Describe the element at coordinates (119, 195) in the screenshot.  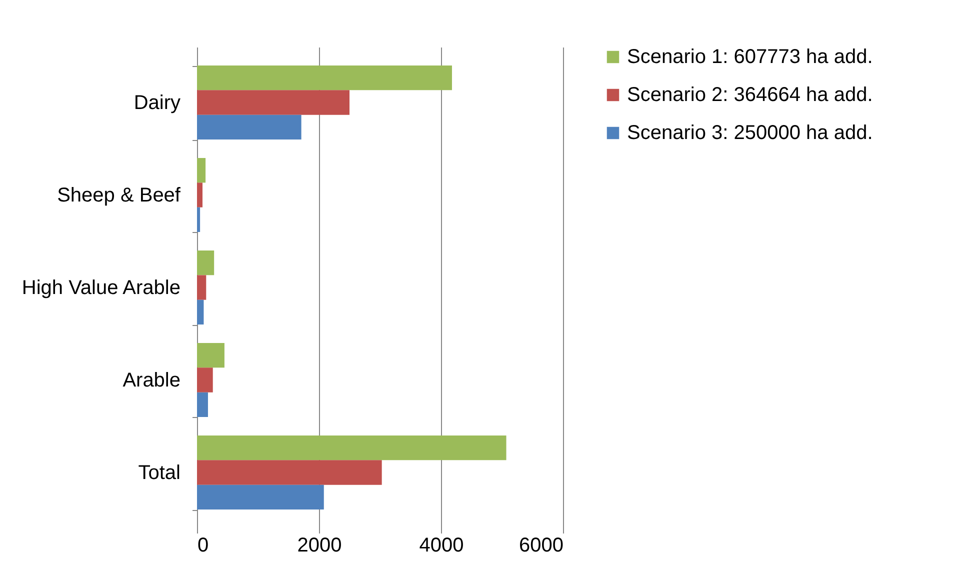
I see `y-tick-label: Sheep & Beef` at that location.